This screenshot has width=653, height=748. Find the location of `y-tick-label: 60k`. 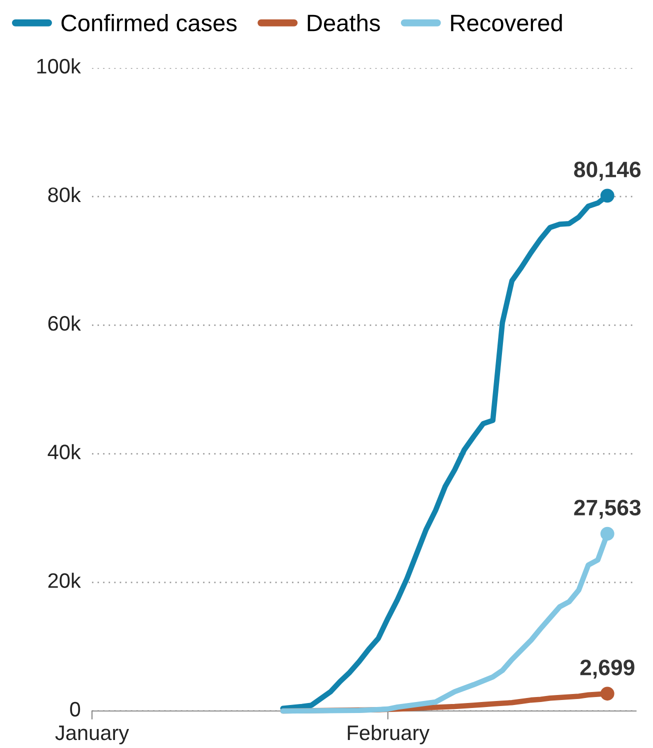

y-tick-label: 60k is located at coordinates (64, 323).